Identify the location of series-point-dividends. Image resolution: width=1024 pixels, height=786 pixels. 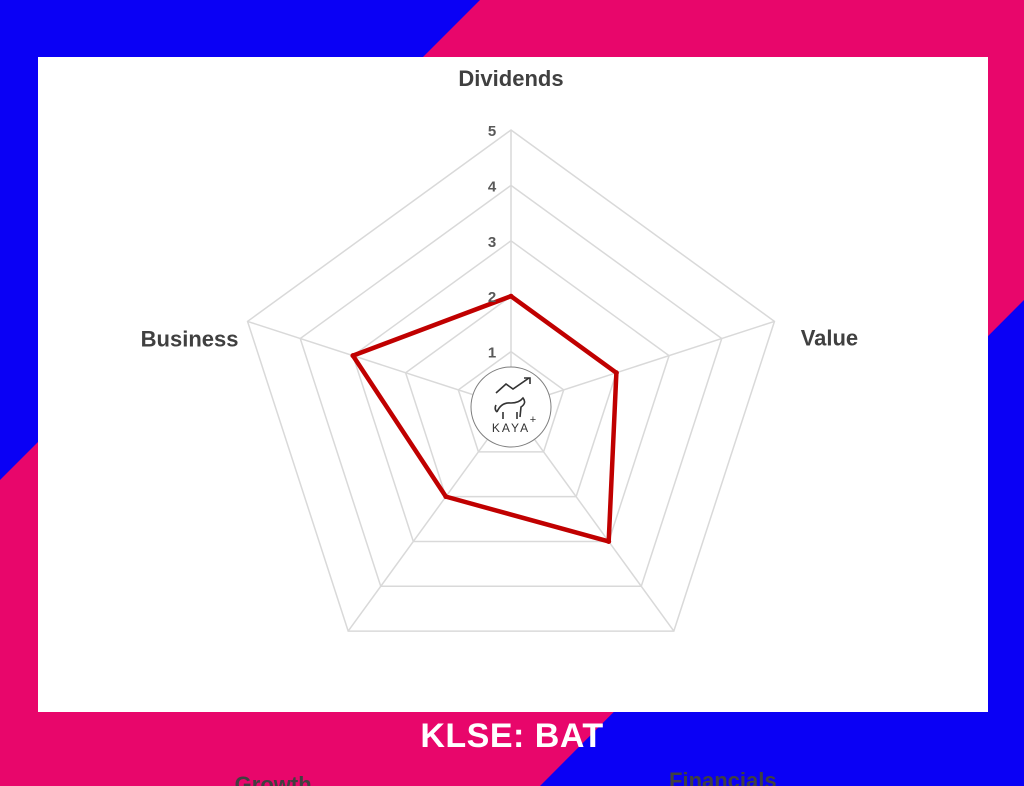
(511, 296).